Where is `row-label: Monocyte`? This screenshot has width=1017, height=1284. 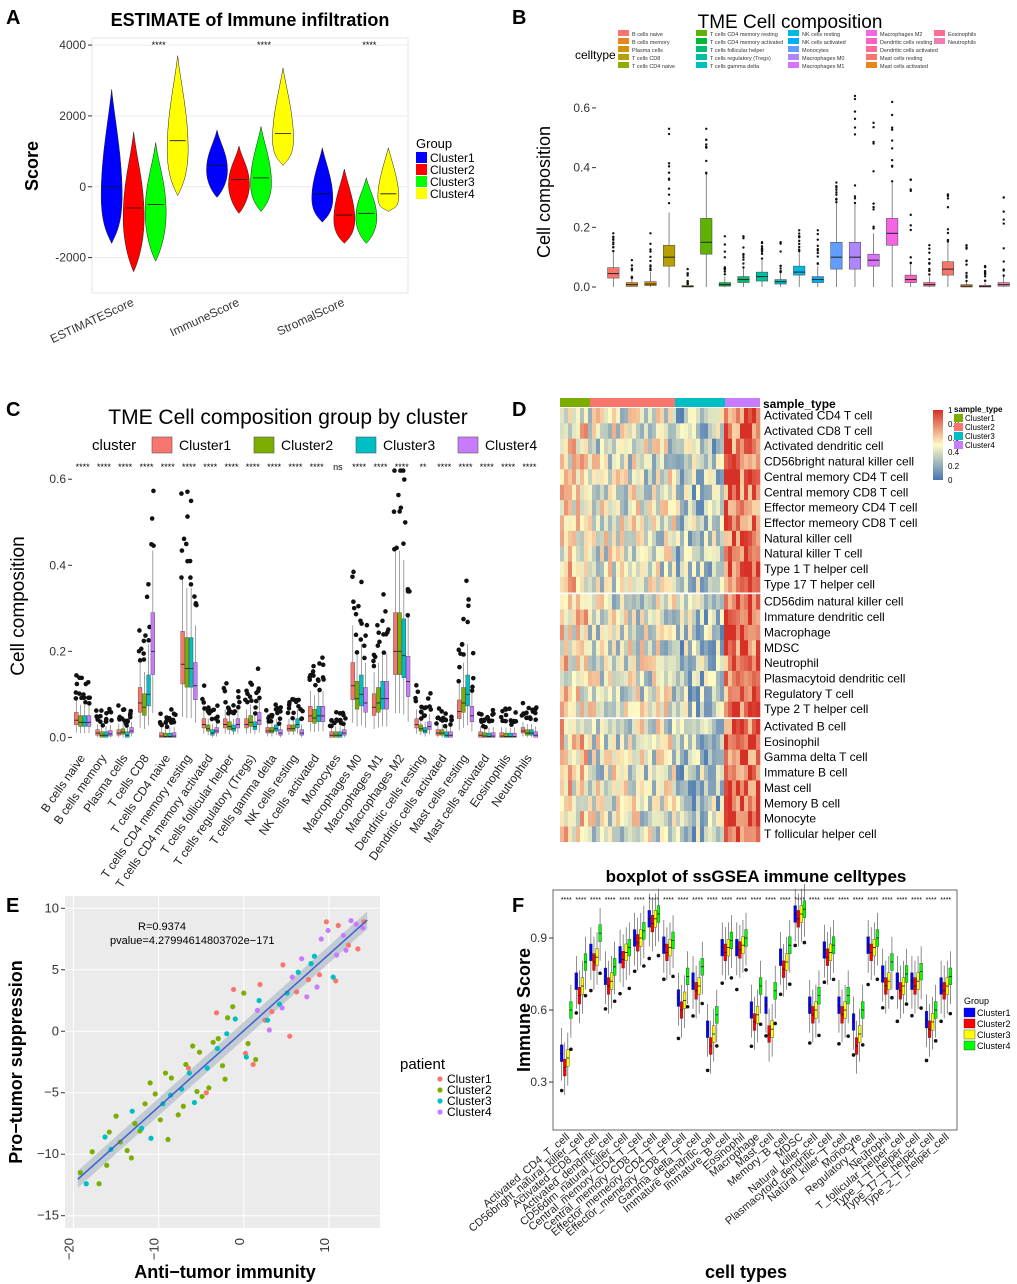 row-label: Monocyte is located at coordinates (790, 819).